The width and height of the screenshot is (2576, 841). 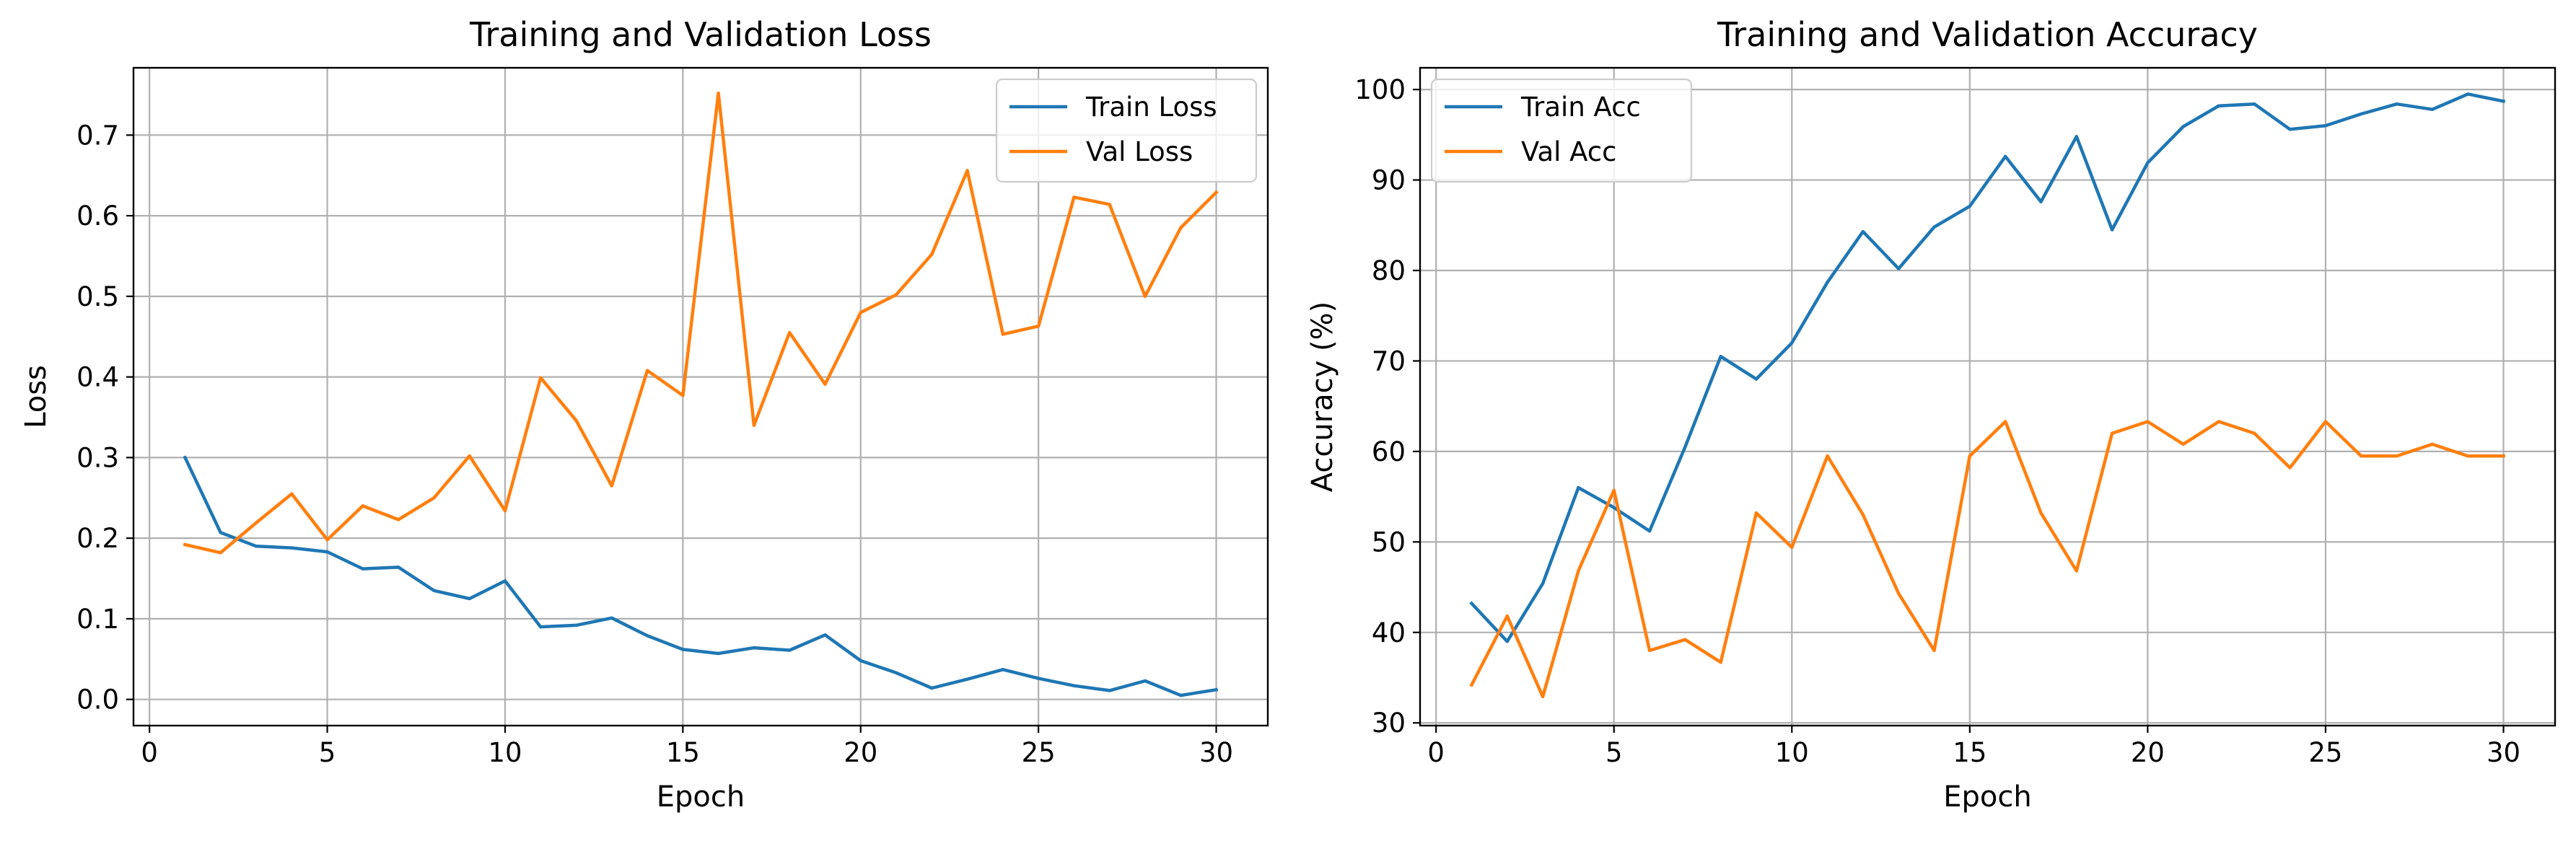 I want to click on chart-title: Training and Validation Loss, so click(x=700, y=34).